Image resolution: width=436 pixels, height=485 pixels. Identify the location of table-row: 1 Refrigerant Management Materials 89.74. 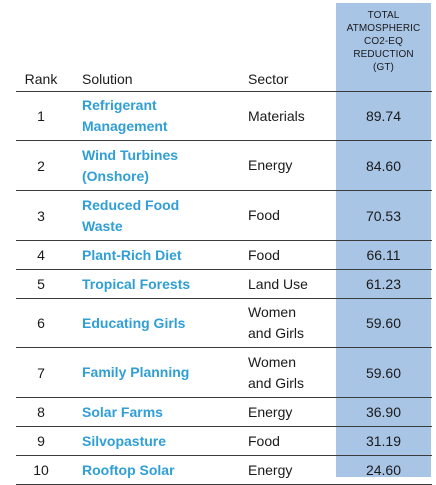
(224, 115).